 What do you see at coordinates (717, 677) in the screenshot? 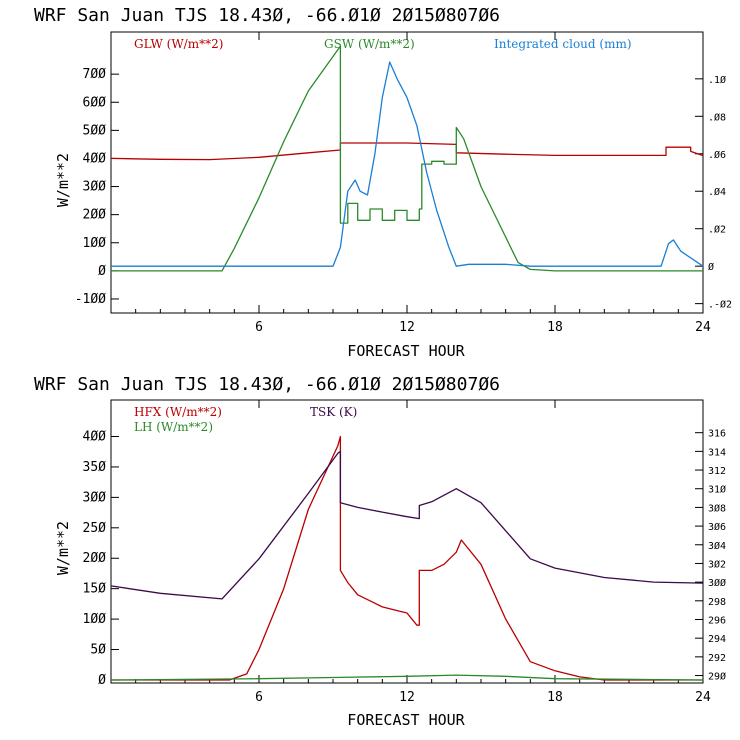
I see `bottom-y2-tick-label: 29Ø` at bounding box center [717, 677].